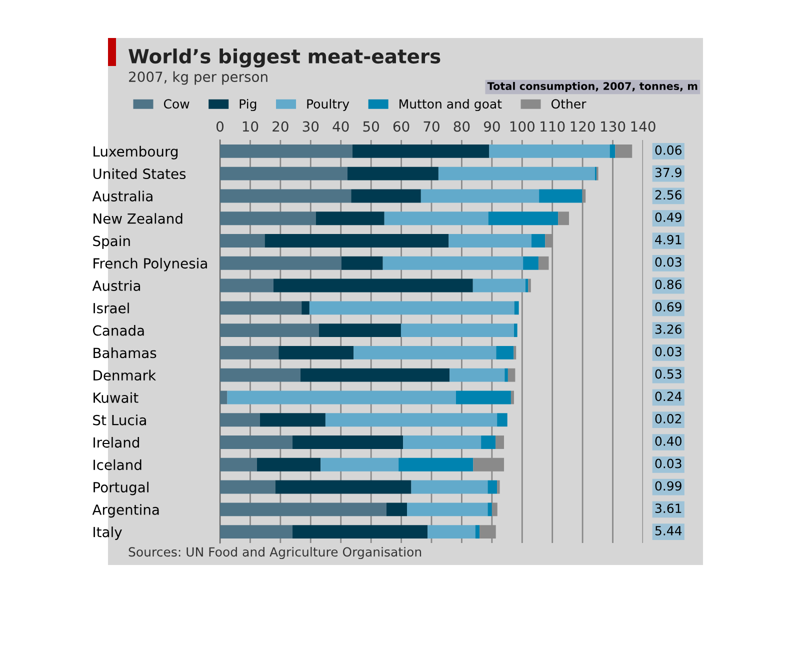  I want to click on y-tick-label: New Zealand, so click(138, 218).